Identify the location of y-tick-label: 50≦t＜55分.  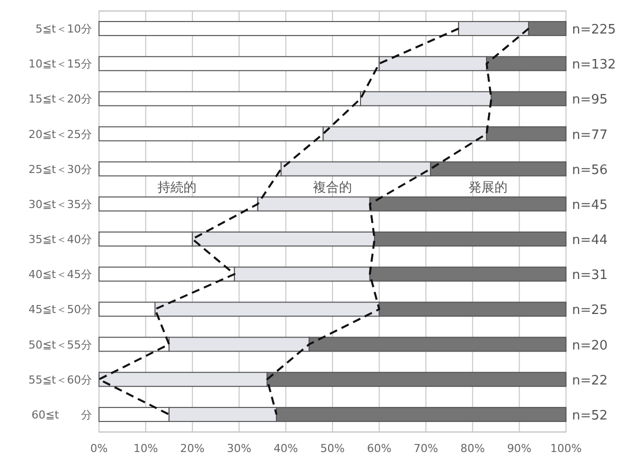
(60, 345).